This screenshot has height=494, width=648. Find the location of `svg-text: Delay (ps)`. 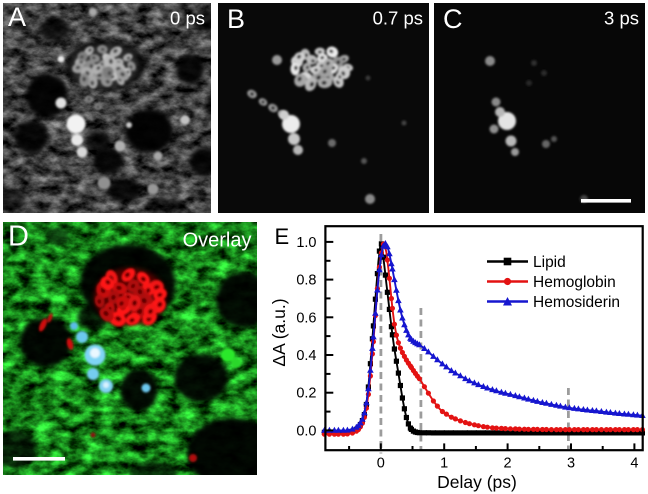

svg-text: Delay (ps) is located at coordinates (477, 482).